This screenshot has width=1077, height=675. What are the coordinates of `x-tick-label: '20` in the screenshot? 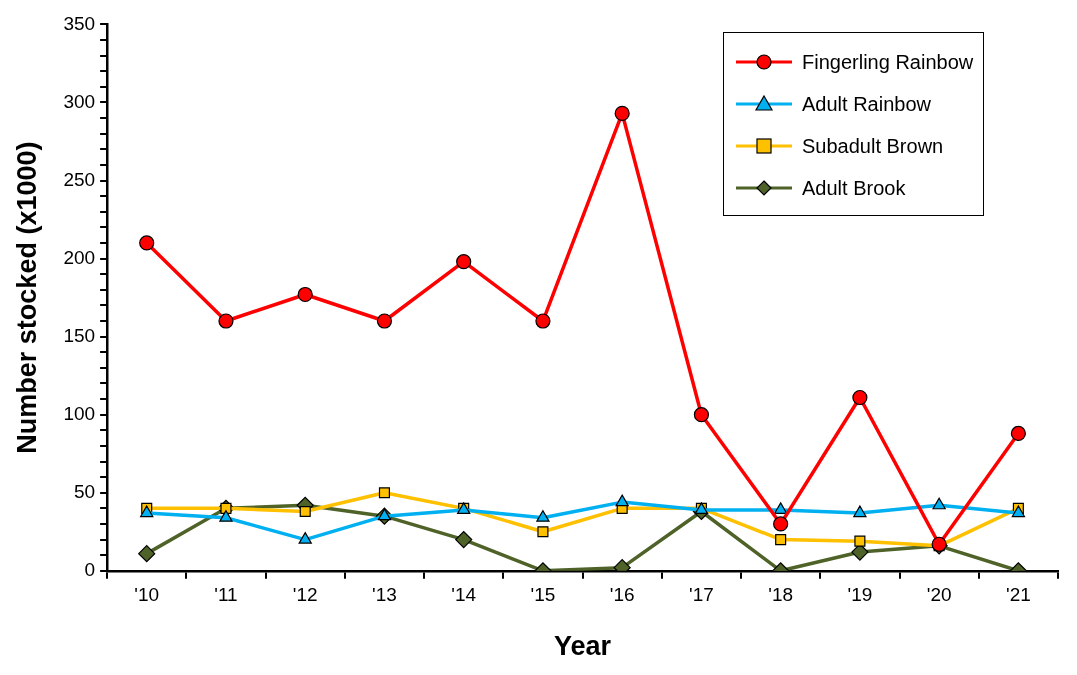 It's located at (939, 595).